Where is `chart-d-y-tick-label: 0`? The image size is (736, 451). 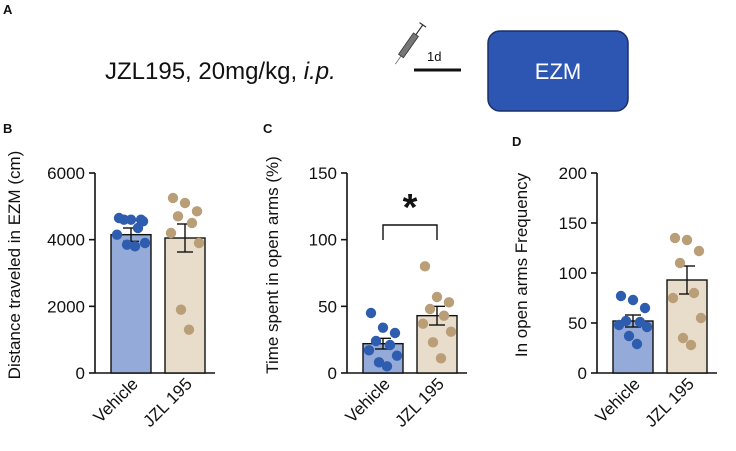
chart-d-y-tick-label: 0 is located at coordinates (582, 373).